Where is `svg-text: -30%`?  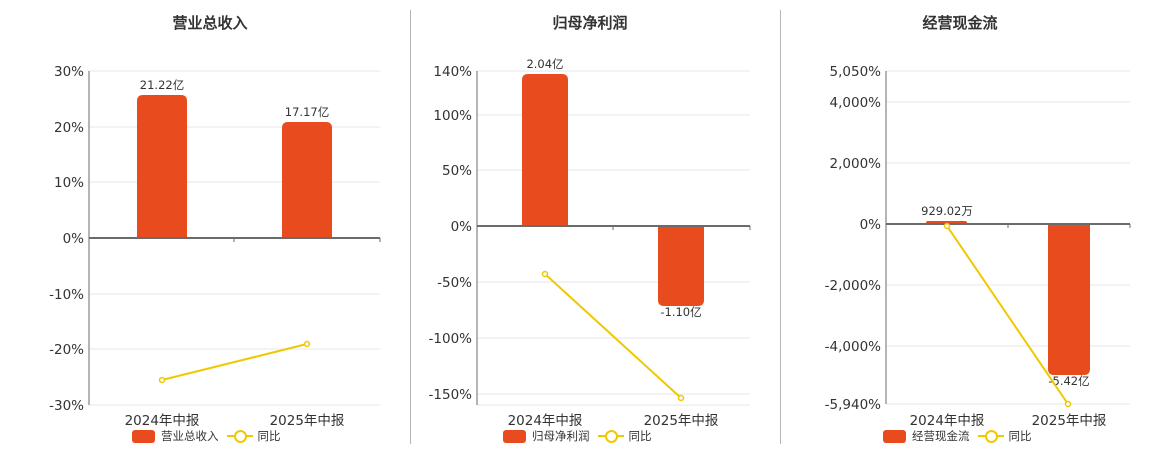
svg-text: -30% is located at coordinates (66, 406).